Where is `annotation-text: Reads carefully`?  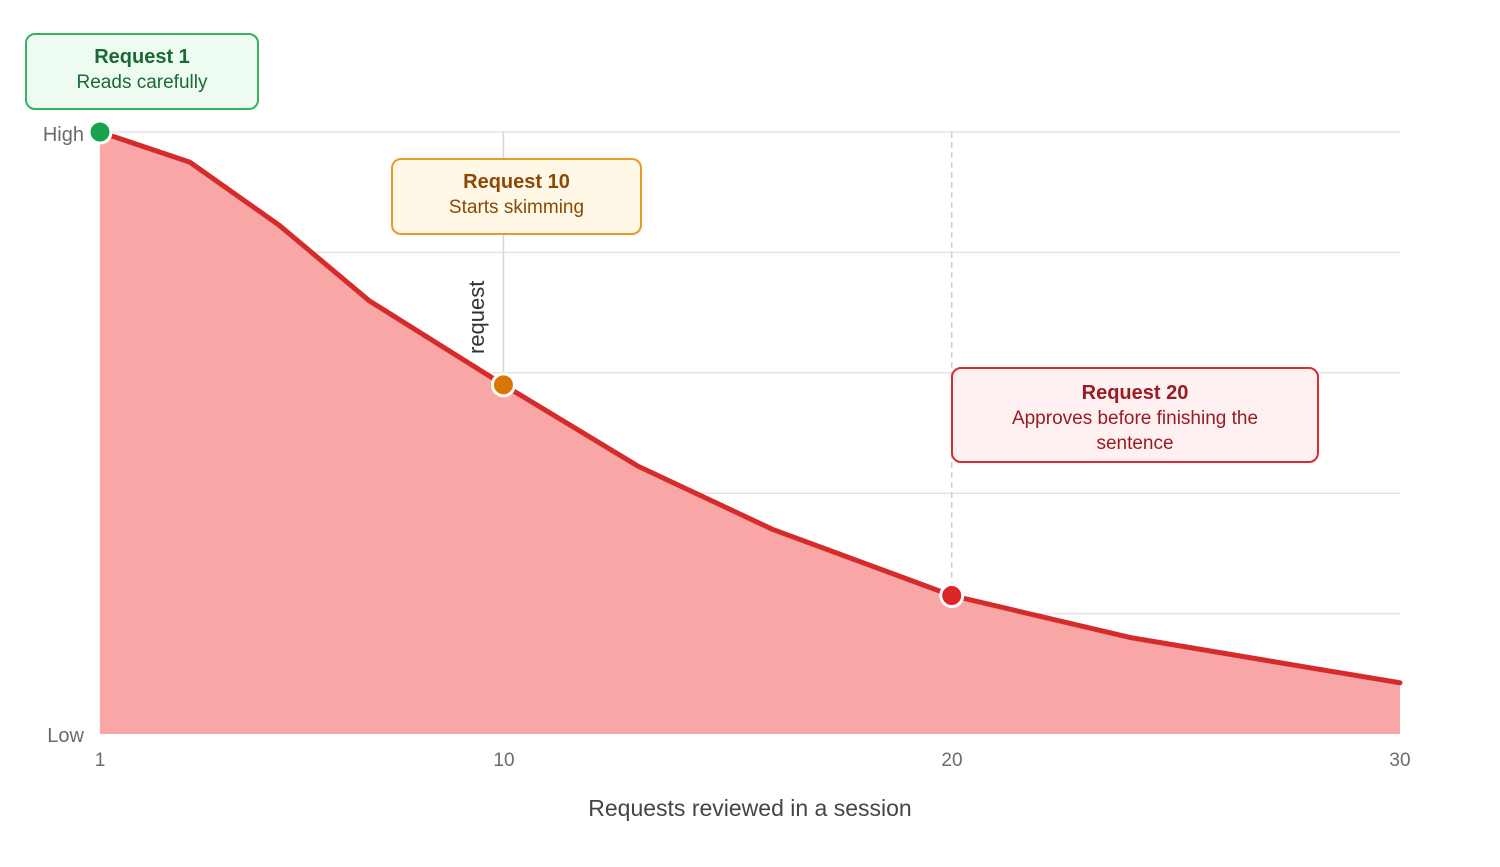
annotation-text: Reads carefully is located at coordinates (142, 82).